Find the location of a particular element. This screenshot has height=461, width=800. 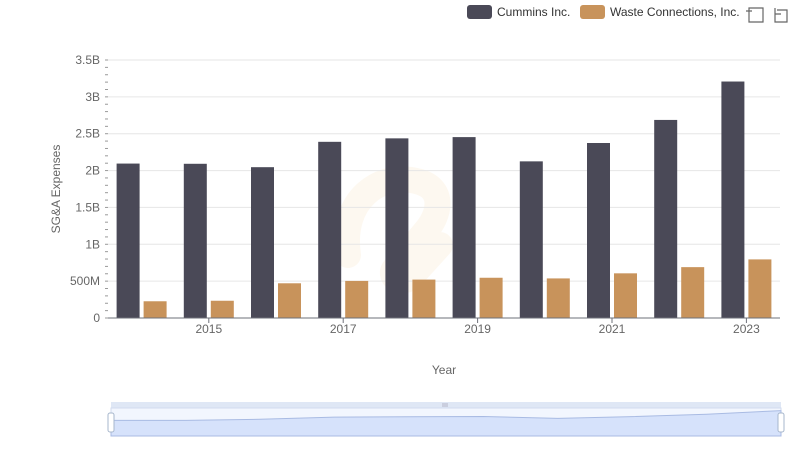

bar-waste-connections-2014 is located at coordinates (155, 309).